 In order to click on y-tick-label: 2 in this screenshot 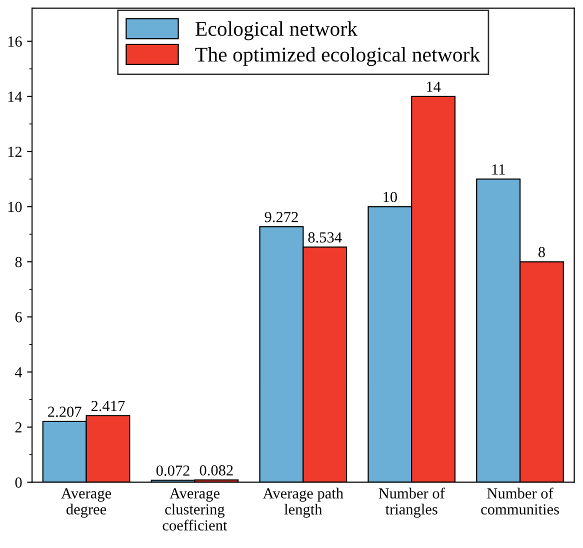, I will do `click(18, 427)`.